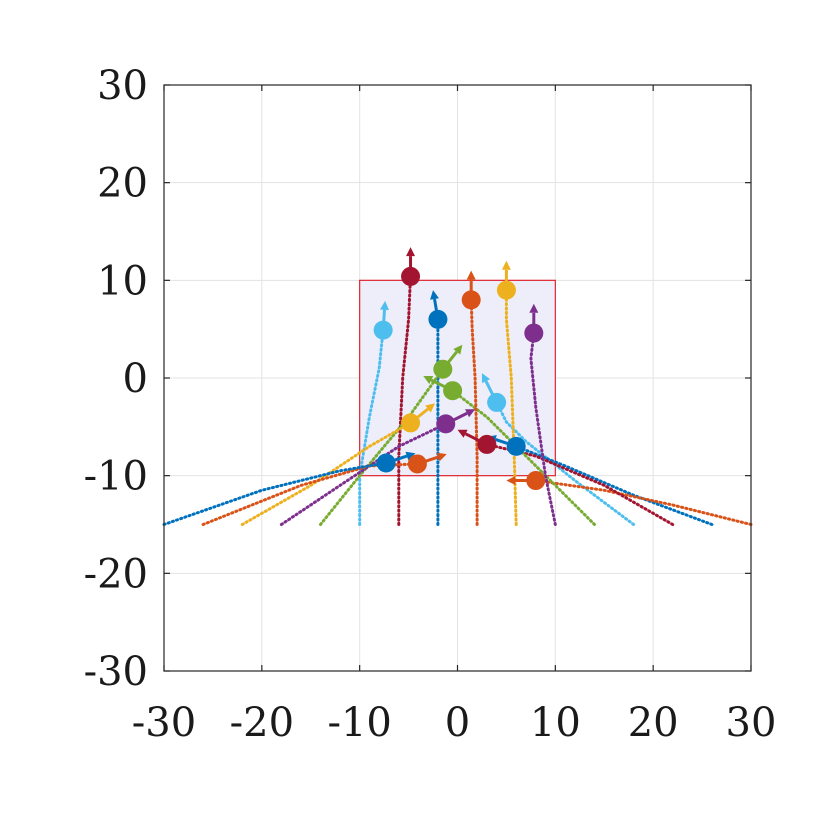 This screenshot has width=830, height=830. Describe the element at coordinates (122, 184) in the screenshot. I see `y-tick-label-5: 20` at that location.